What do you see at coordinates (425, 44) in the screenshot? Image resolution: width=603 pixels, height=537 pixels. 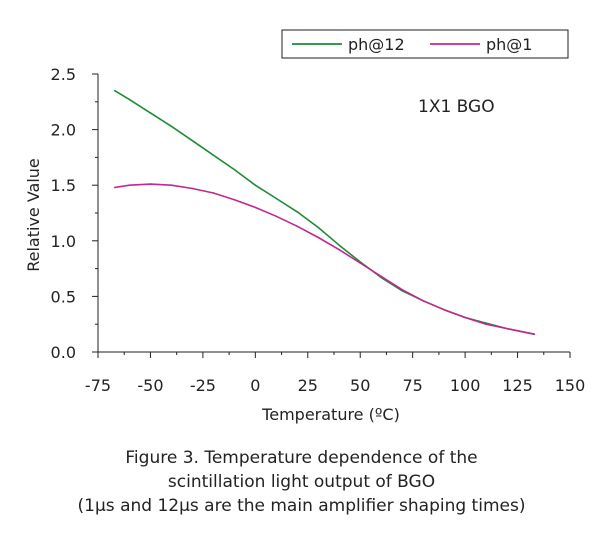 I see `legend: ph@12 ph@1` at bounding box center [425, 44].